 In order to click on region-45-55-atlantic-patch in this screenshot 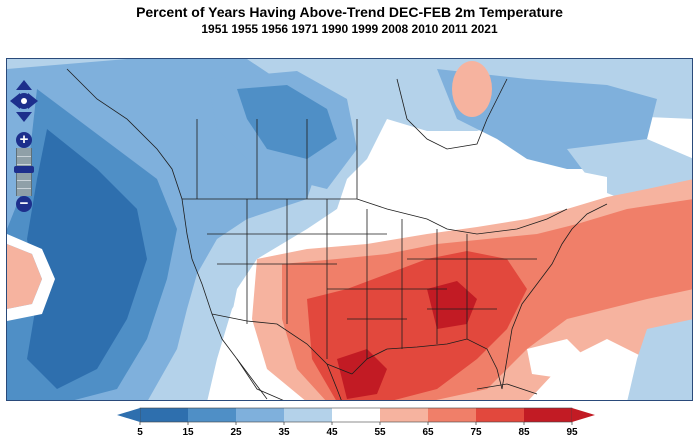, I will do `click(557, 359)`.